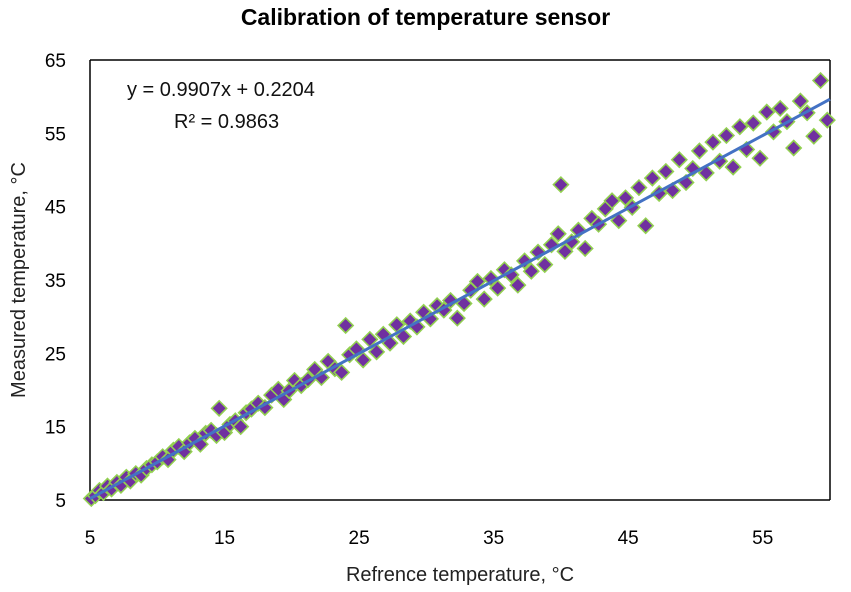 The height and width of the screenshot is (592, 851). What do you see at coordinates (628, 538) in the screenshot?
I see `x-tick-label: 45` at bounding box center [628, 538].